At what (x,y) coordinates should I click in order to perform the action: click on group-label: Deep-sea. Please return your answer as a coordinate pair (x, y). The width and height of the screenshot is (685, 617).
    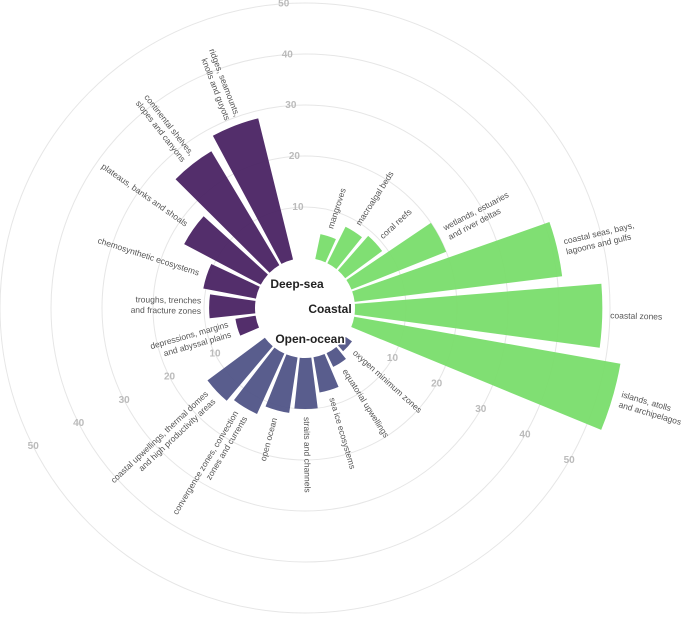
    Looking at the image, I should click on (297, 284).